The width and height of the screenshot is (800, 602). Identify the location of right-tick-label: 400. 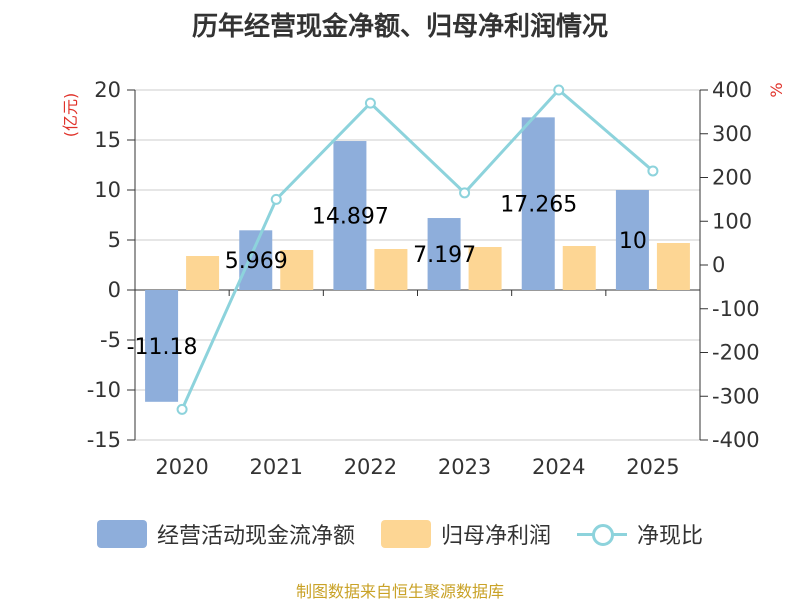
(732, 90).